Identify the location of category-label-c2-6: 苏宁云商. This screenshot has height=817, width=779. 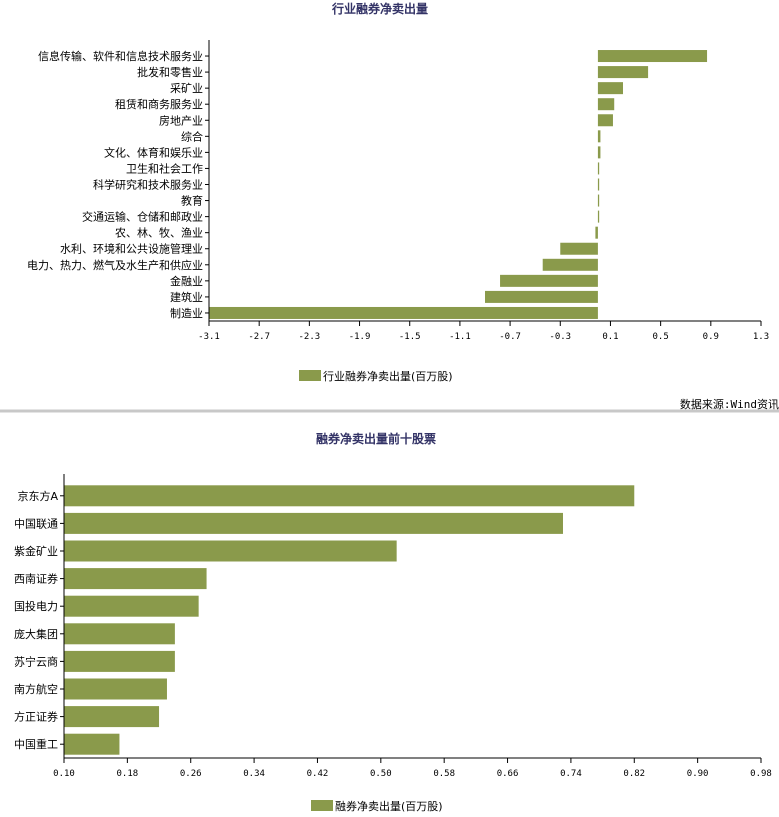
(36, 661).